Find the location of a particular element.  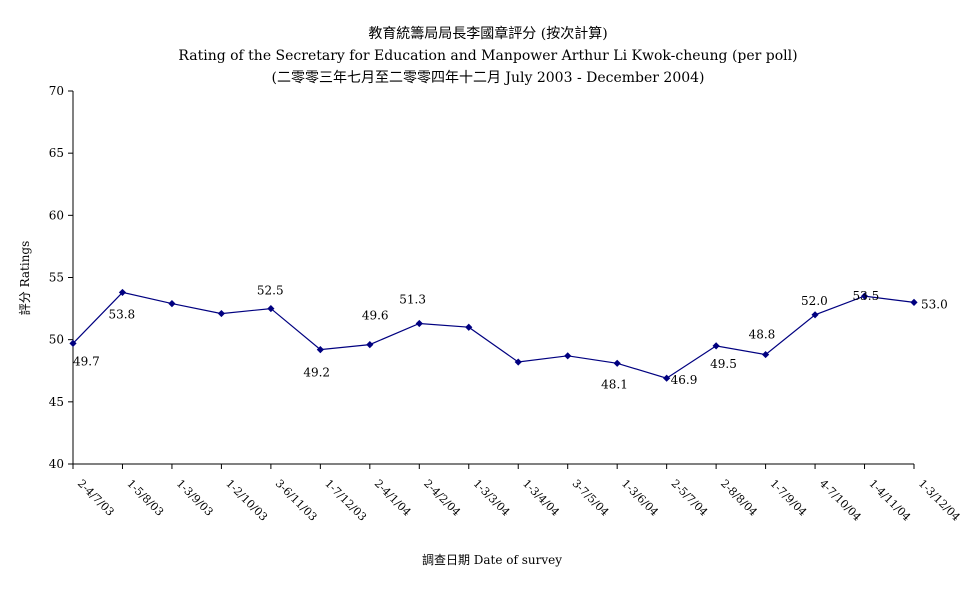

data-label: 53.5 is located at coordinates (866, 296).